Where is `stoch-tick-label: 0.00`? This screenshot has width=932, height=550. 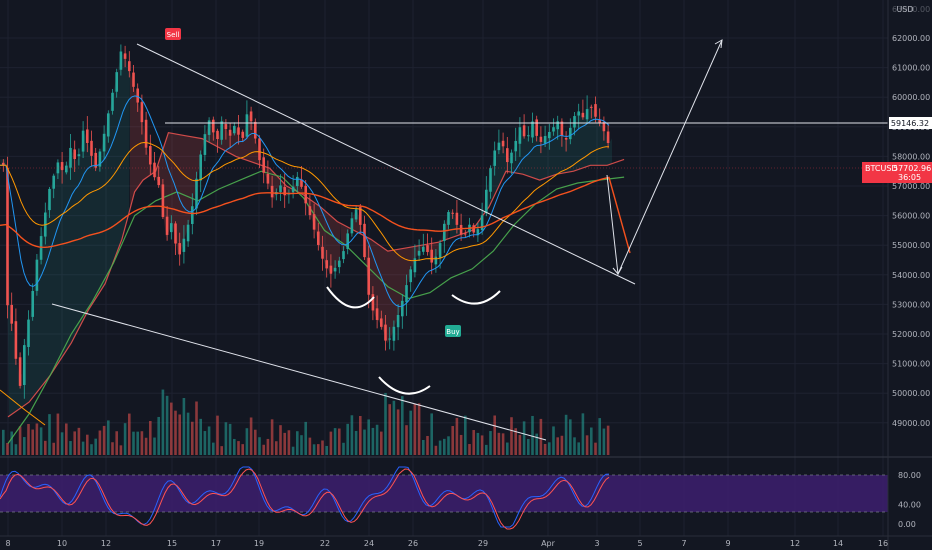
stoch-tick-label: 0.00 is located at coordinates (907, 524).